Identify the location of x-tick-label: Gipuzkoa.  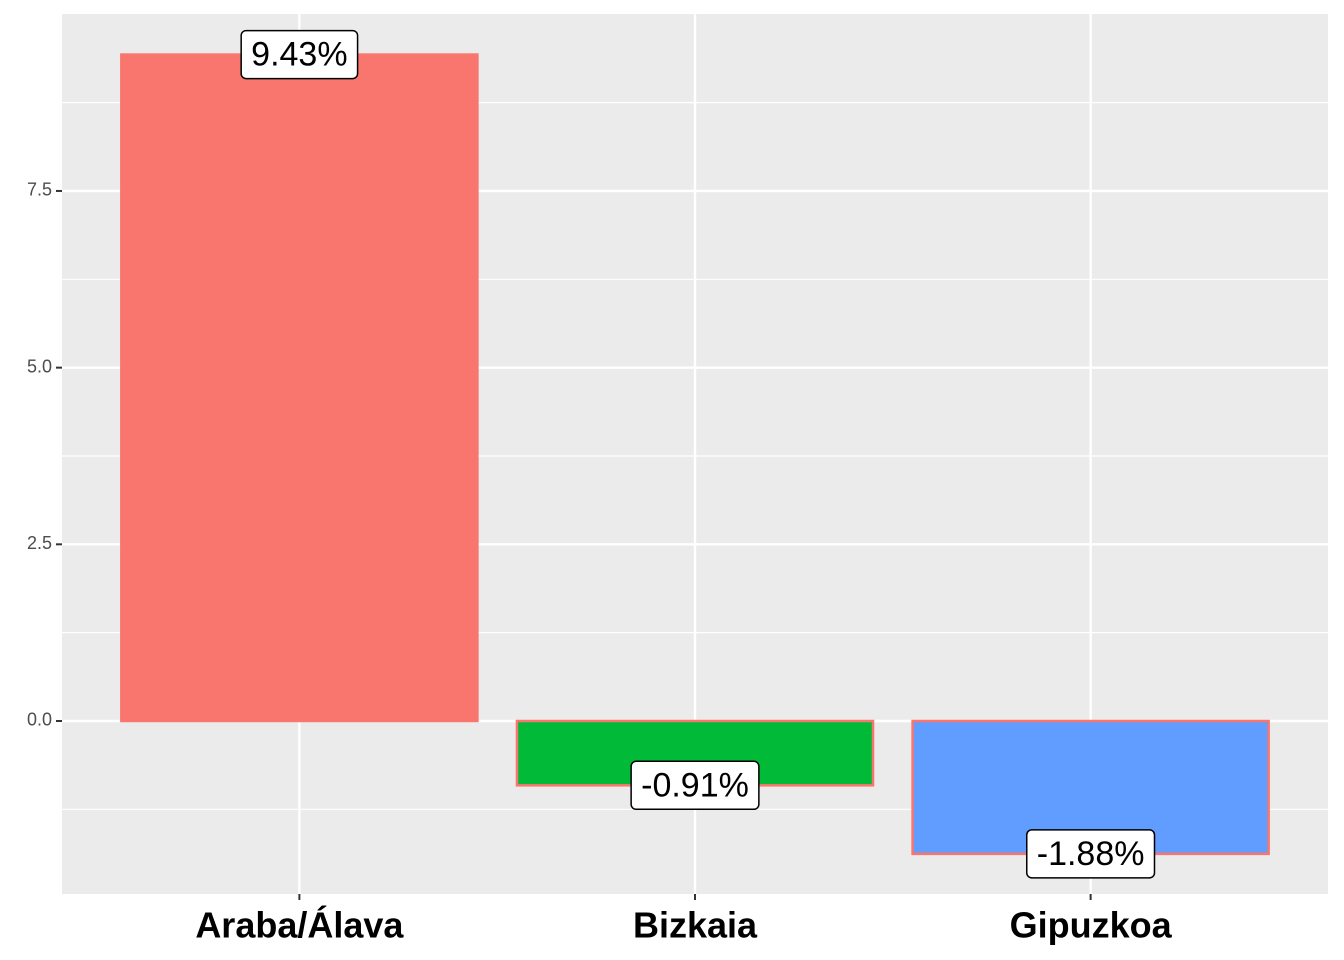
(1091, 925).